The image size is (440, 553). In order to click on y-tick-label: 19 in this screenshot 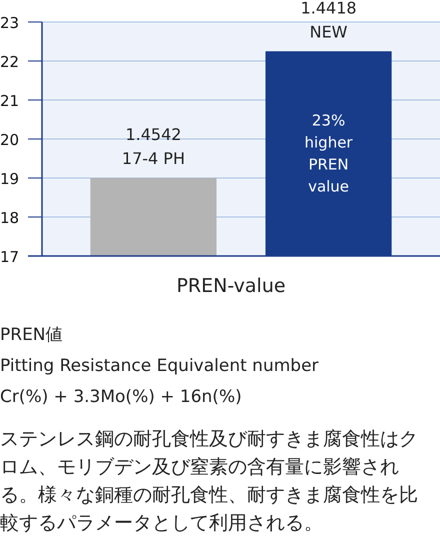, I will do `click(10, 179)`.